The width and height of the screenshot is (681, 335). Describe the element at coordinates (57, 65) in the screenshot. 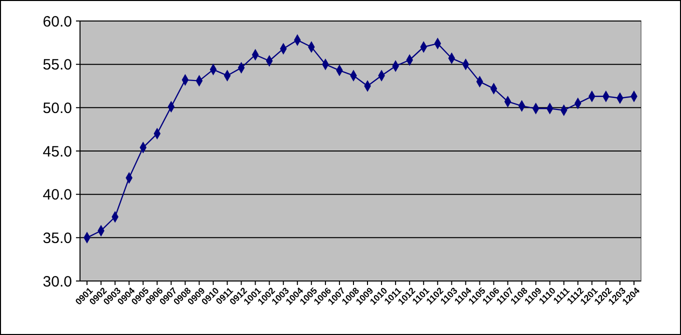

I see `y-tick-label: 55.0` at that location.